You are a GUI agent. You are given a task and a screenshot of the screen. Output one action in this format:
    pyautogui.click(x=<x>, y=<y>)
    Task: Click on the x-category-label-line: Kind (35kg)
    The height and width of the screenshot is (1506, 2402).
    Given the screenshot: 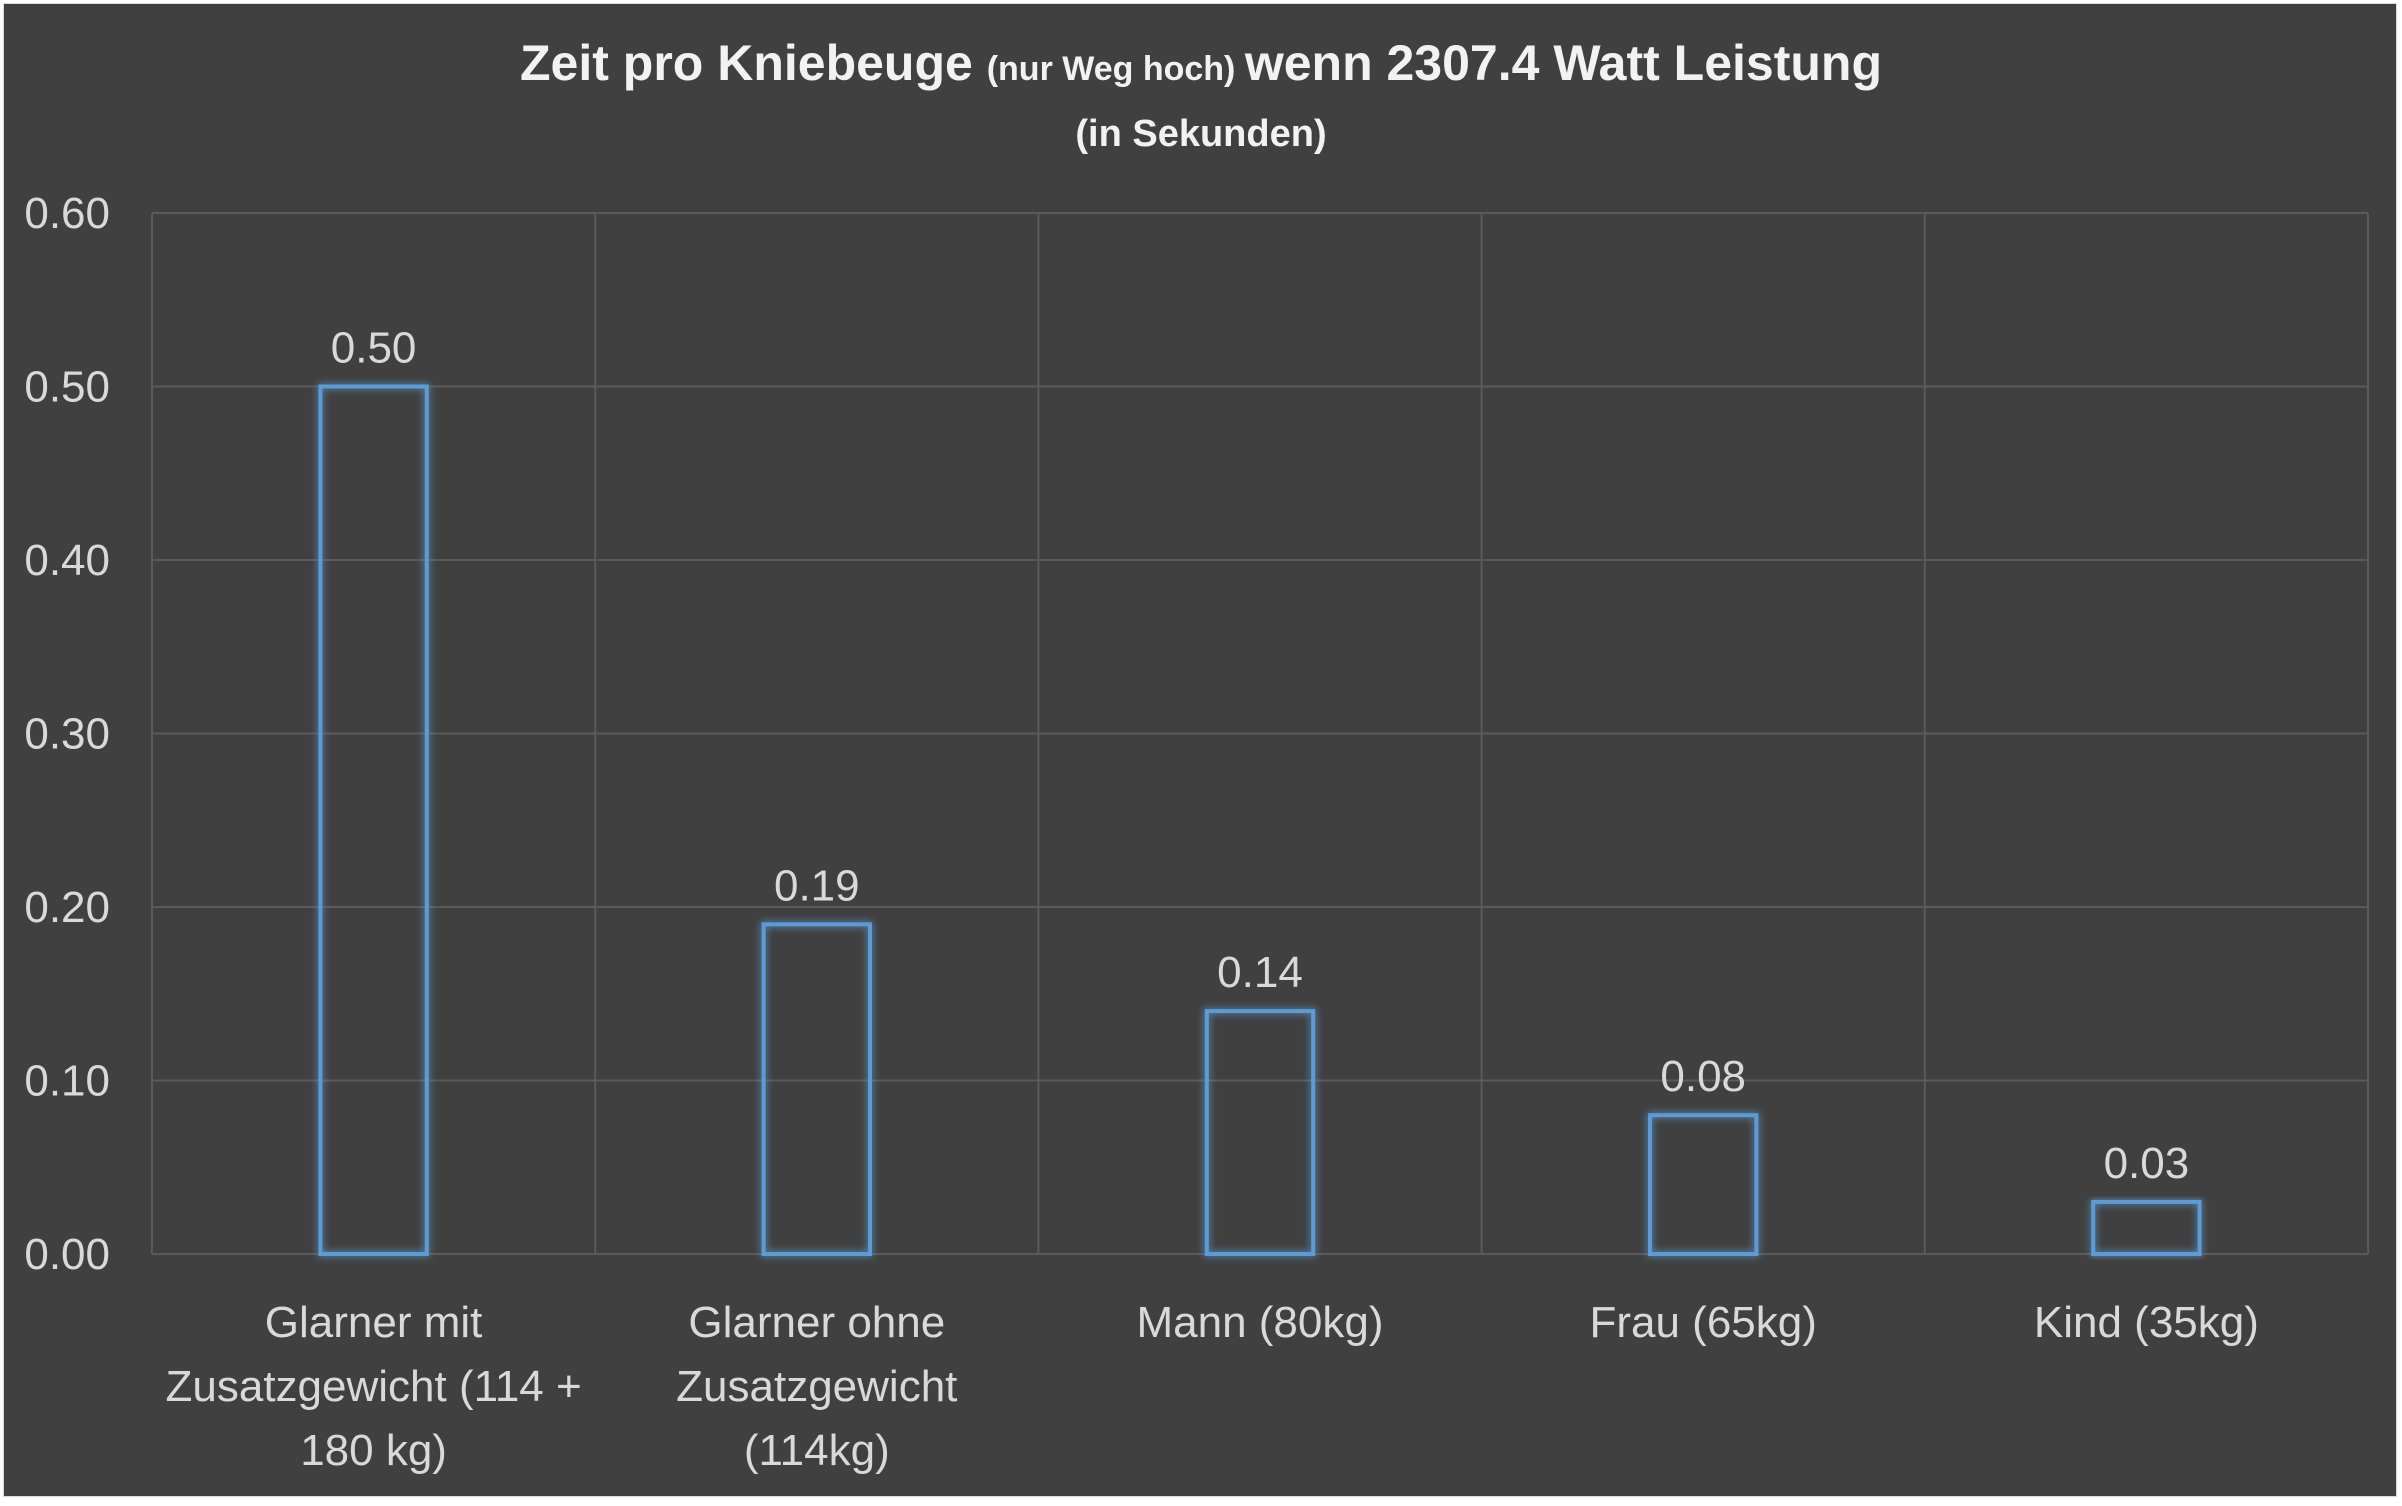 What is the action you would take?
    pyautogui.click(x=2146, y=1322)
    